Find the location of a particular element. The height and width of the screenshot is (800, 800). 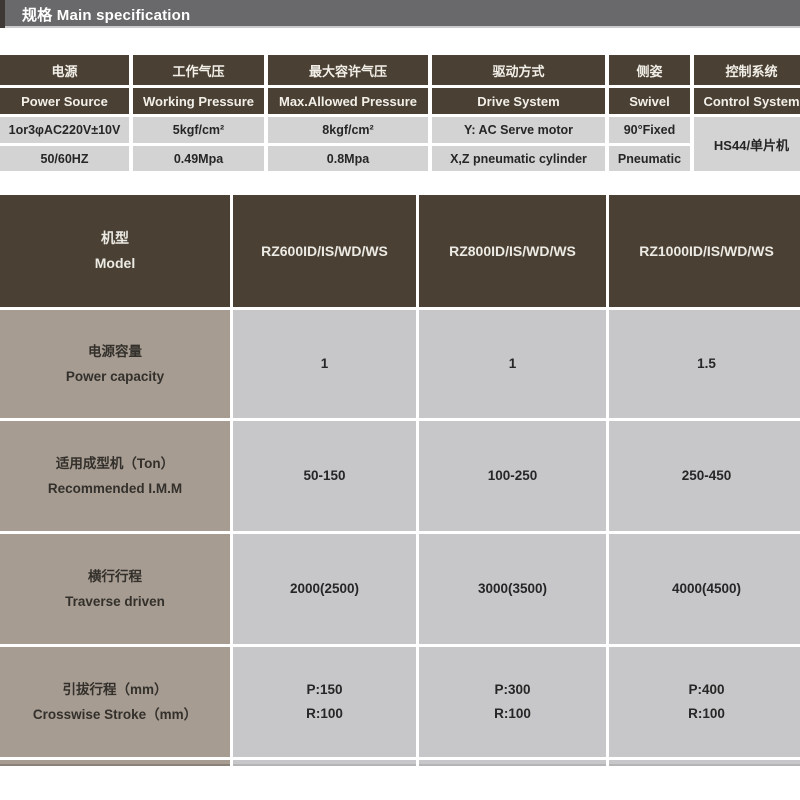

row-label-traverse-driven: 横行行程 Traverse driven is located at coordinates (115, 589).